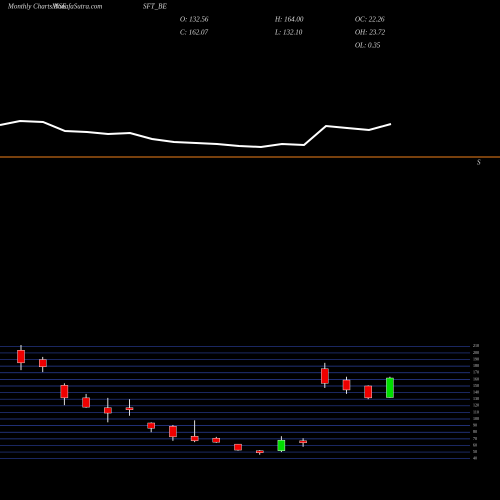 This screenshot has height=500, width=500. Describe the element at coordinates (476, 372) in the screenshot. I see `y-tick-label: 170` at that location.